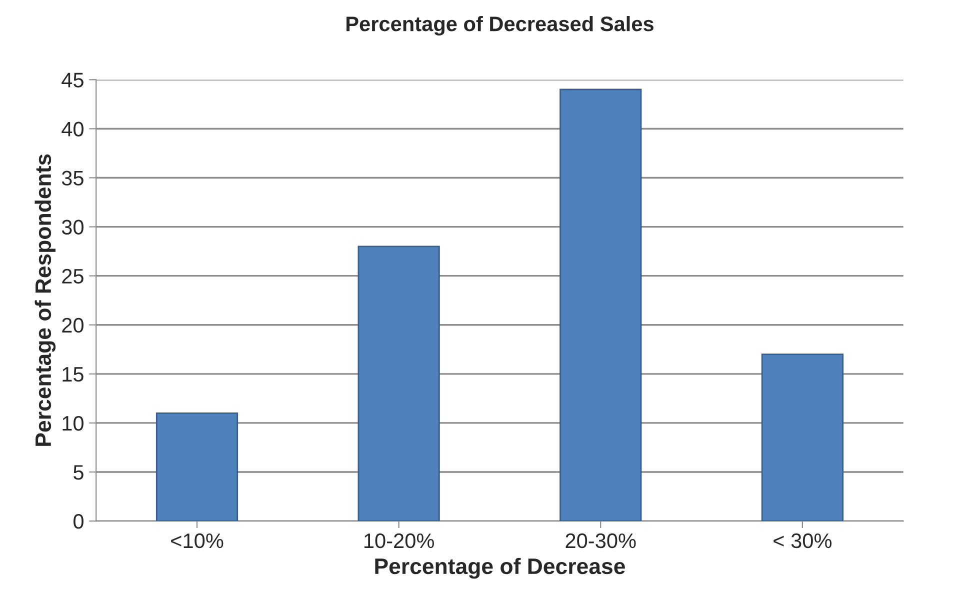  I want to click on y-axis-title: Percentage of Respondents, so click(45, 300).